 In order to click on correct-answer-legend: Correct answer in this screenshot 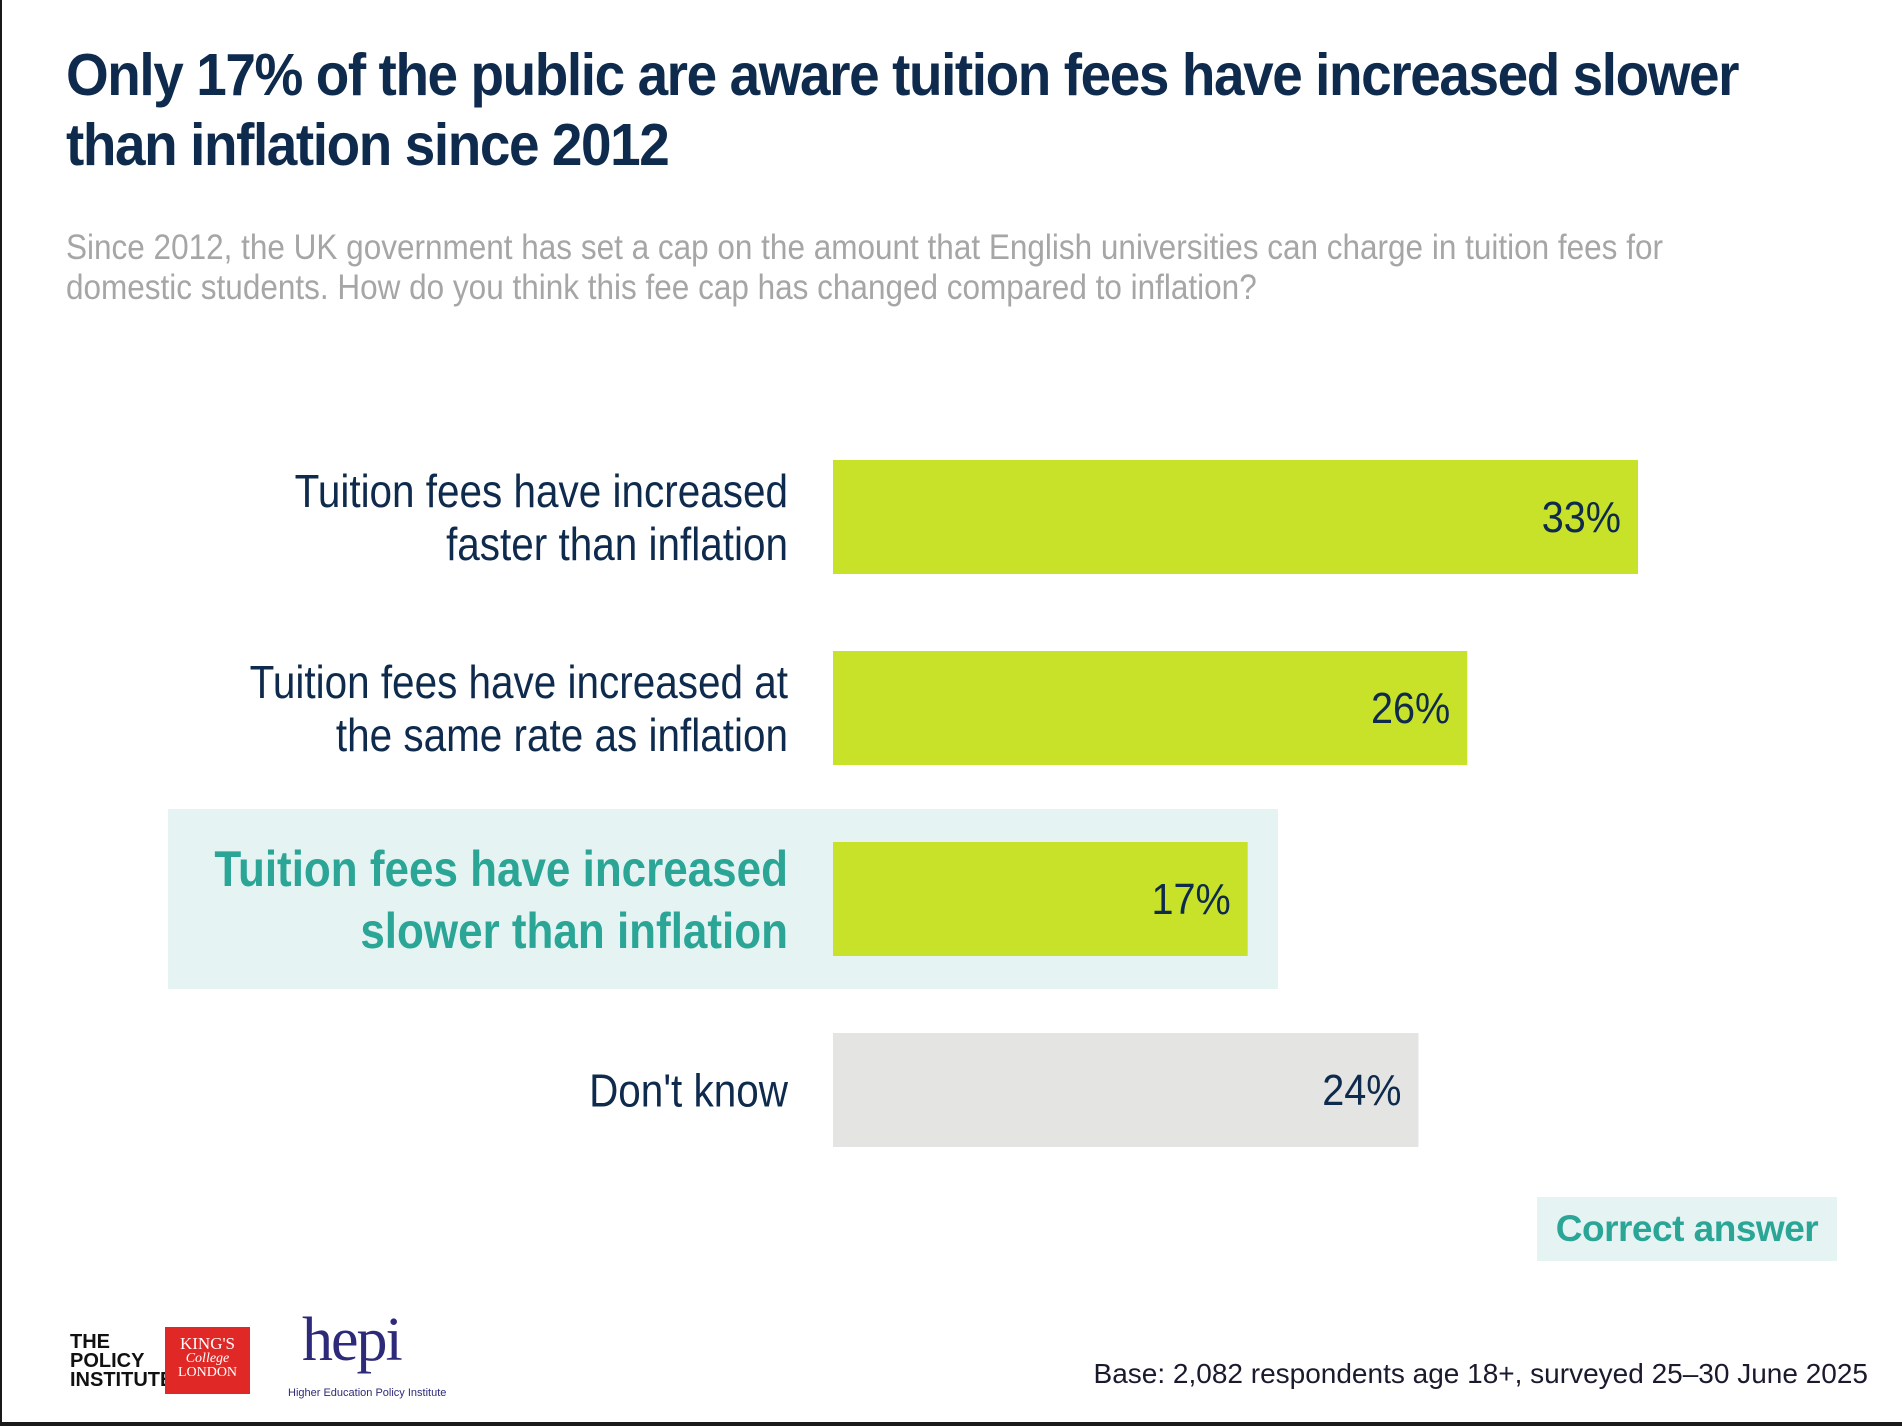, I will do `click(1687, 1229)`.